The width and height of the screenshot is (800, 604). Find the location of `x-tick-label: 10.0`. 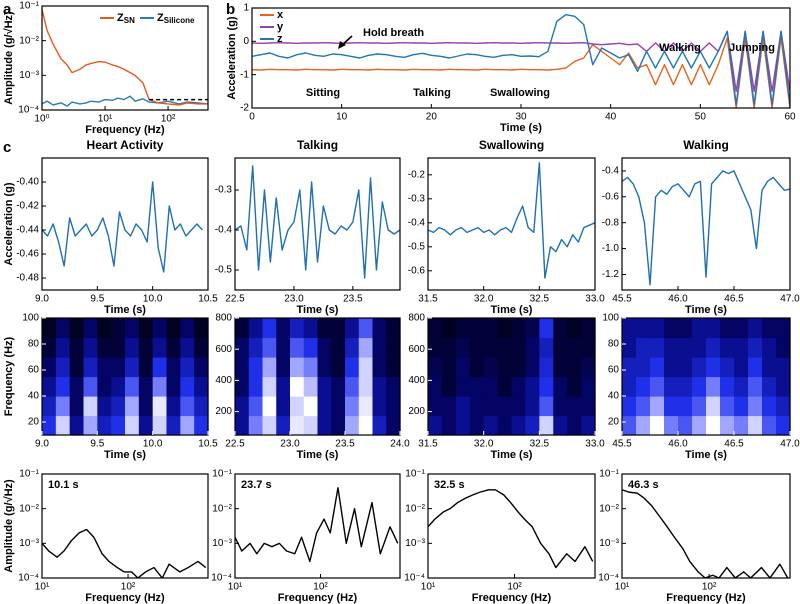

x-tick-label: 10.0 is located at coordinates (153, 299).